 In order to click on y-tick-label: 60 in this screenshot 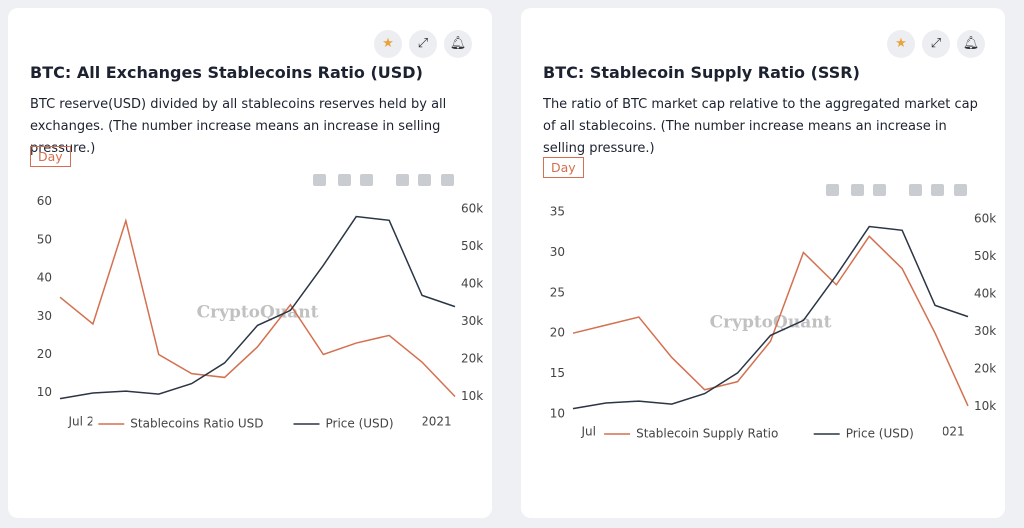, I will do `click(44, 201)`.